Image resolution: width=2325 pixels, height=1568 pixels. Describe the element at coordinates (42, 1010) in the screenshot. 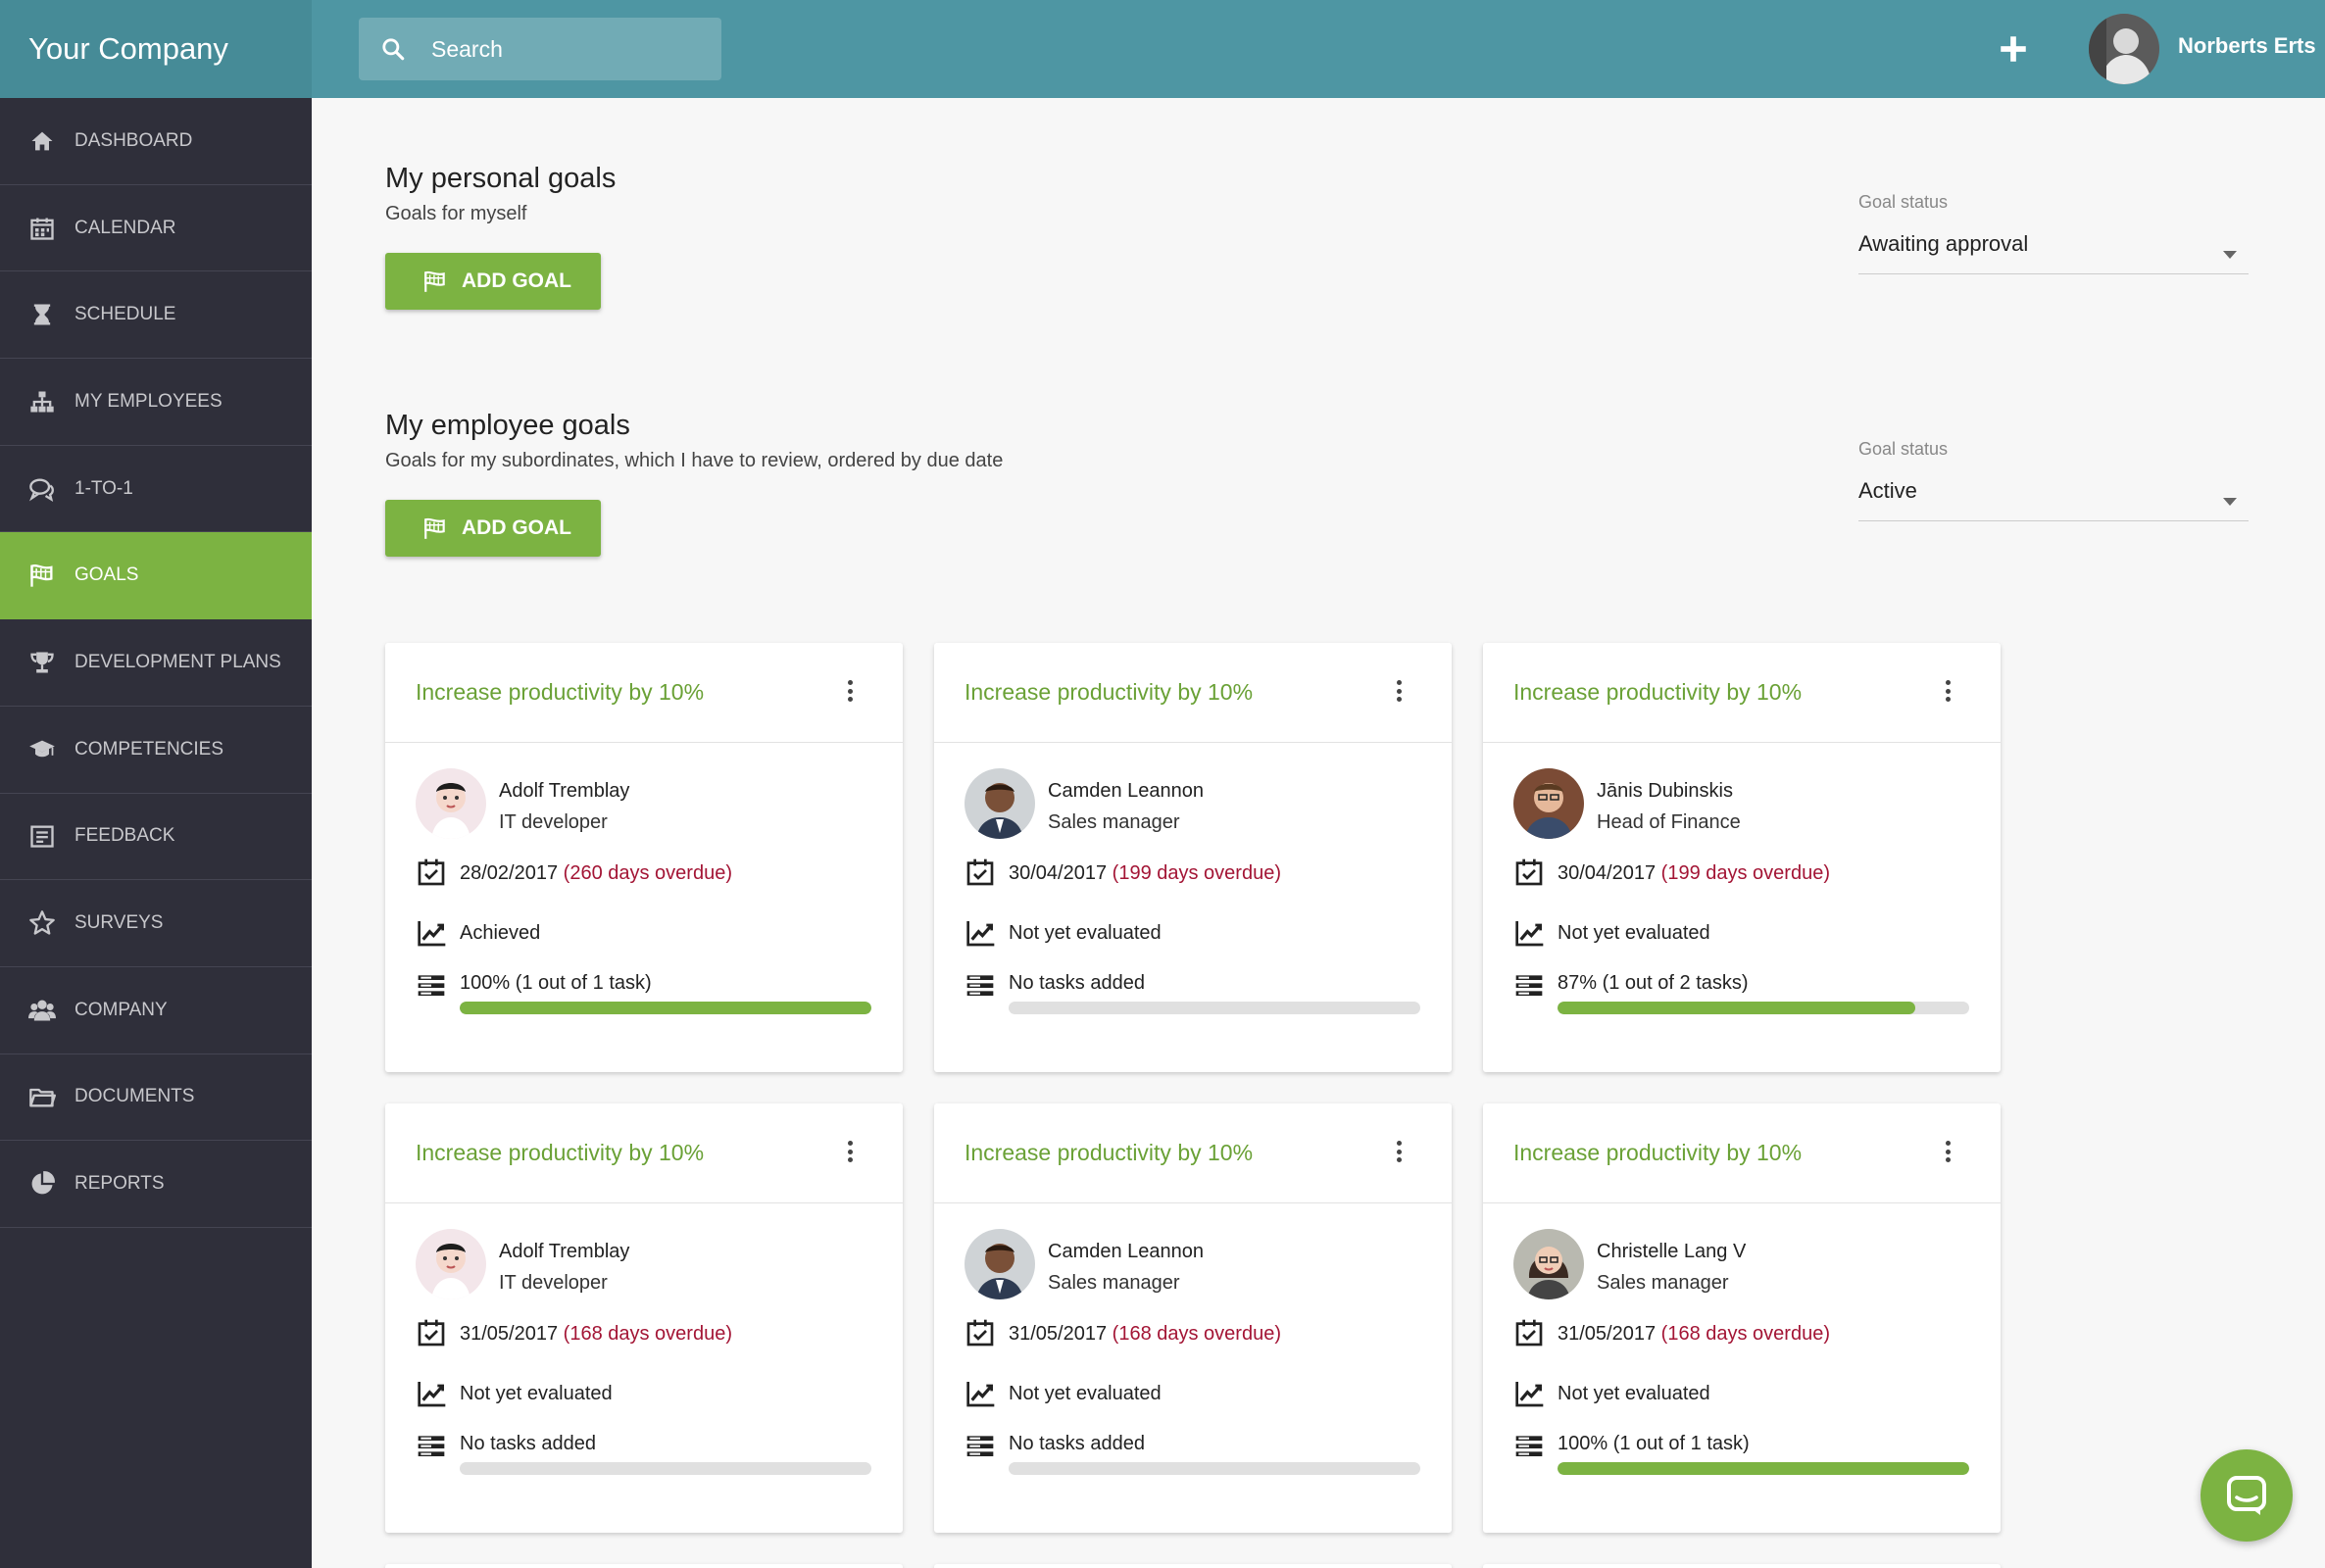

I see `people-icon` at that location.